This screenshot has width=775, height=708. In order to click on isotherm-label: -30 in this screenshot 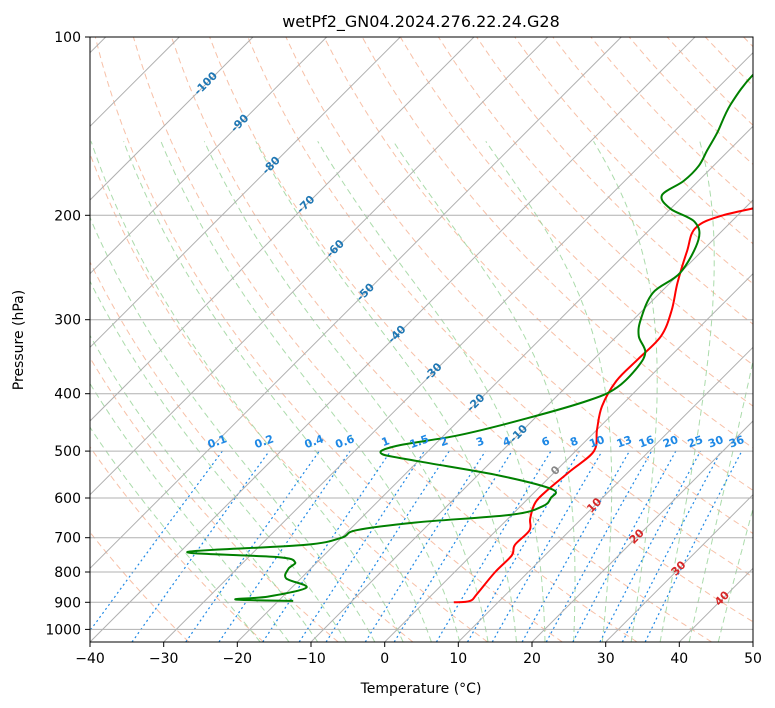, I will do `click(432, 371)`.